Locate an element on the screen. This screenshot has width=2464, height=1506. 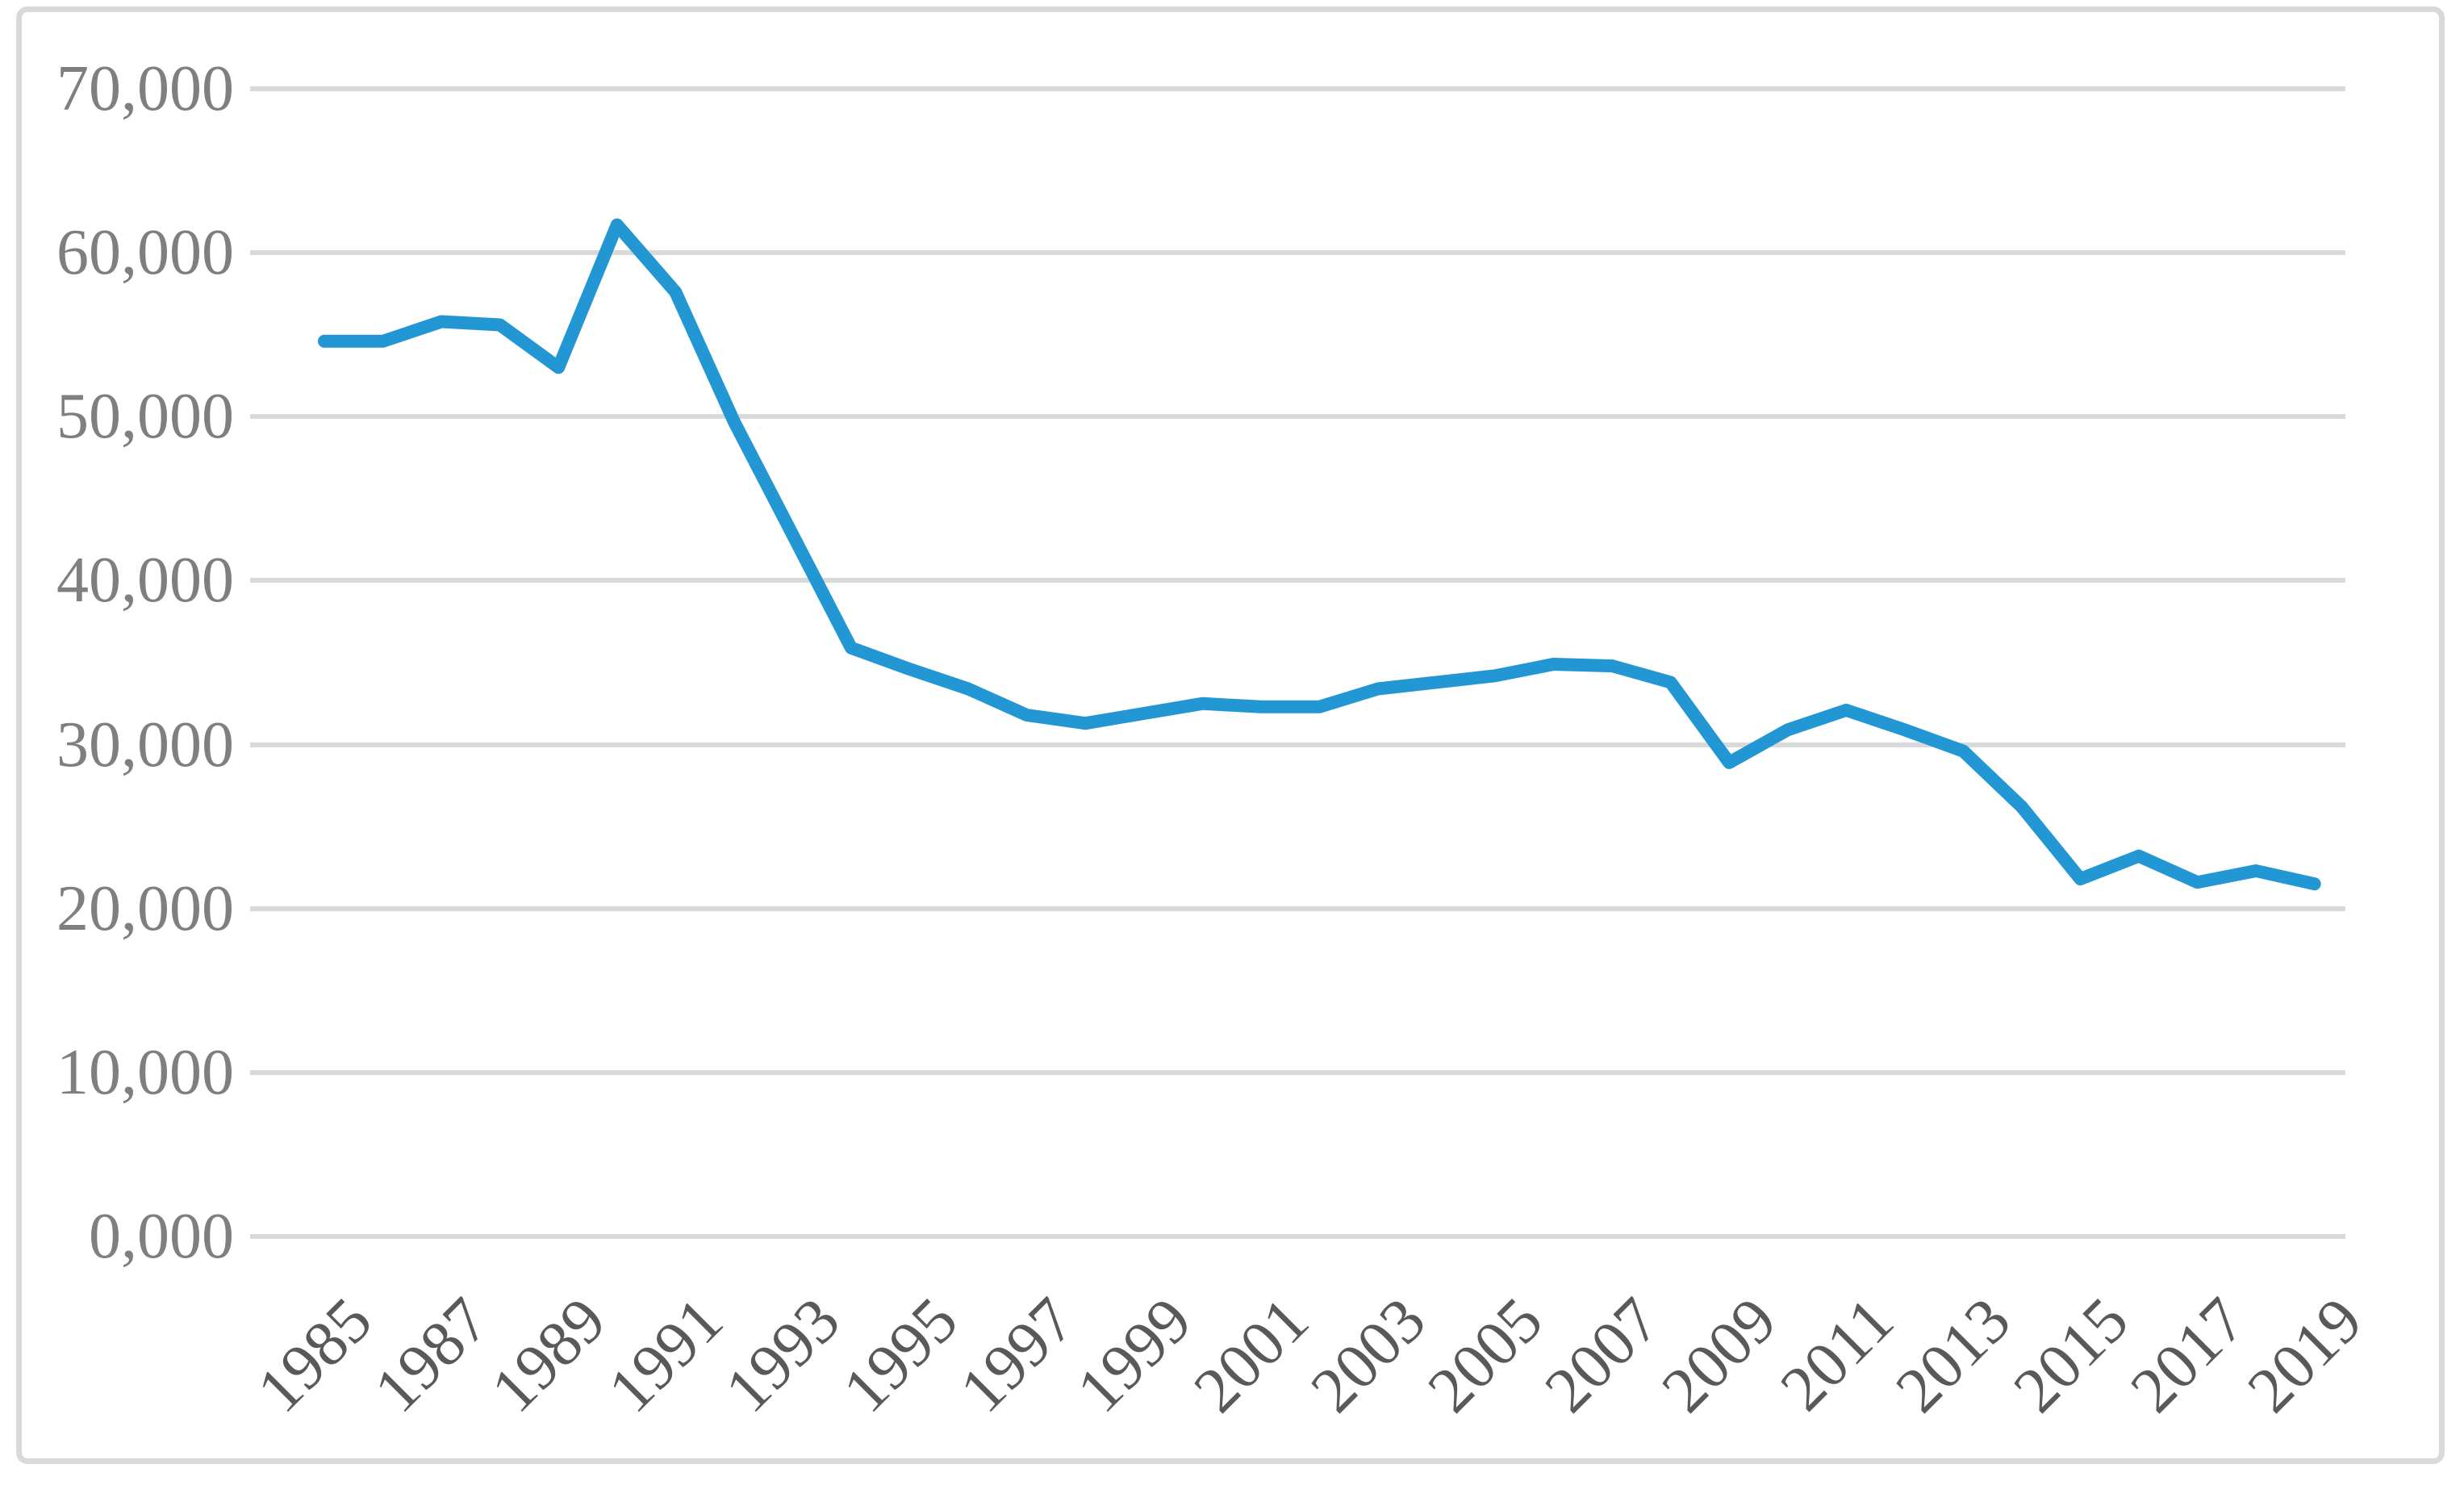
y-tick-label: 10,000 is located at coordinates (145, 1072).